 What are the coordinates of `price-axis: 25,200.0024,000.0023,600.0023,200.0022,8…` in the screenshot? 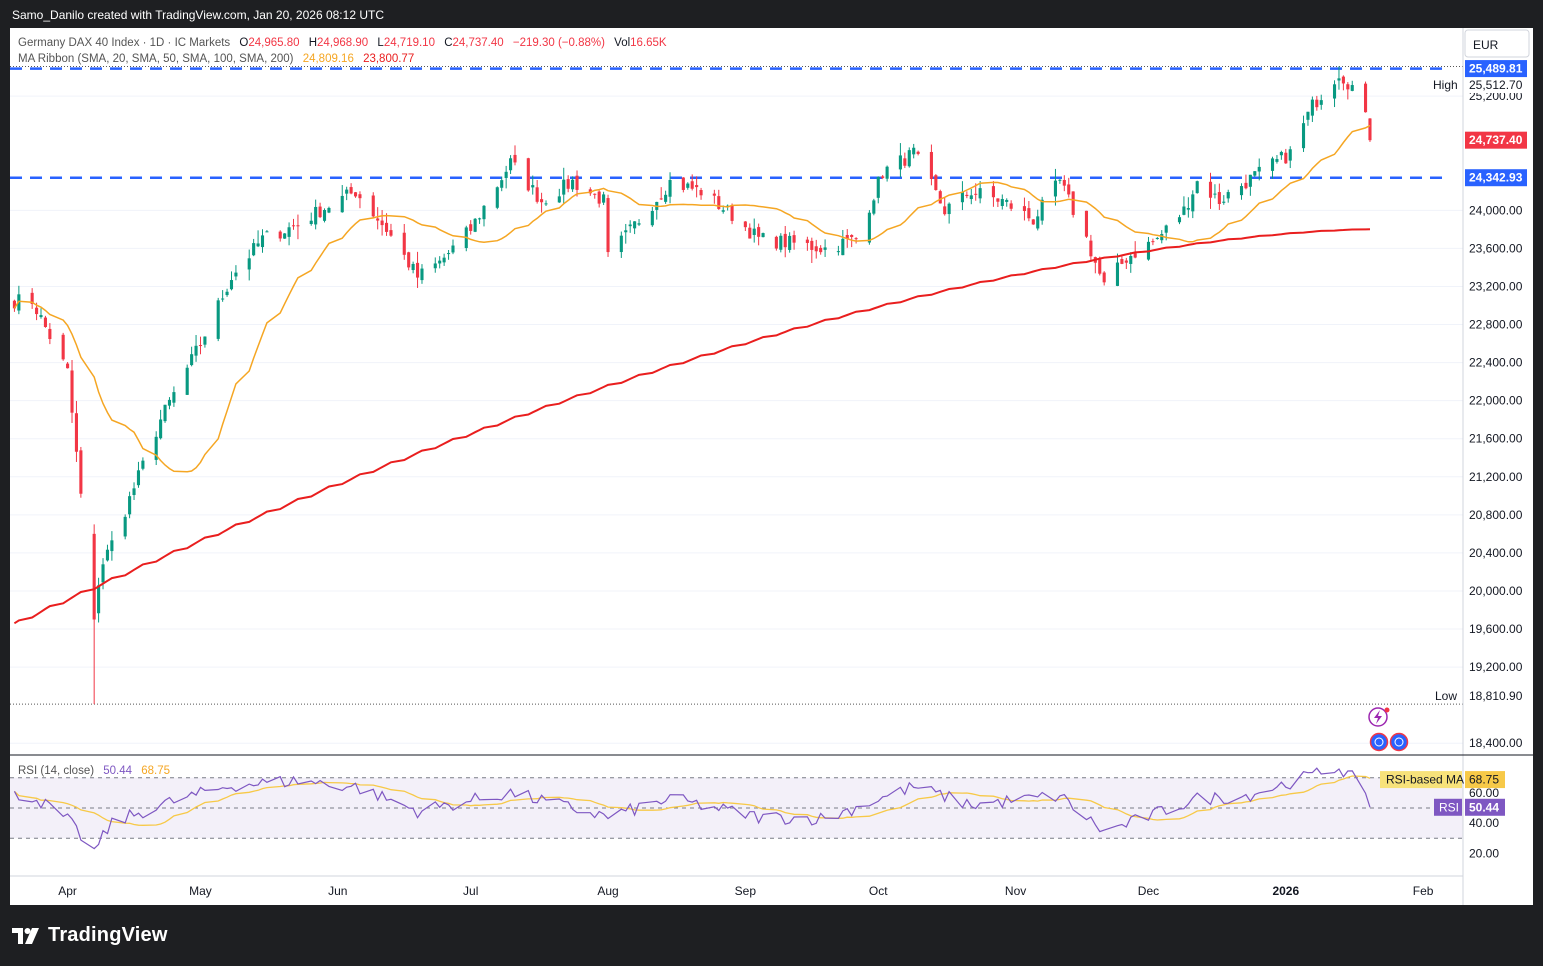 It's located at (1496, 474).